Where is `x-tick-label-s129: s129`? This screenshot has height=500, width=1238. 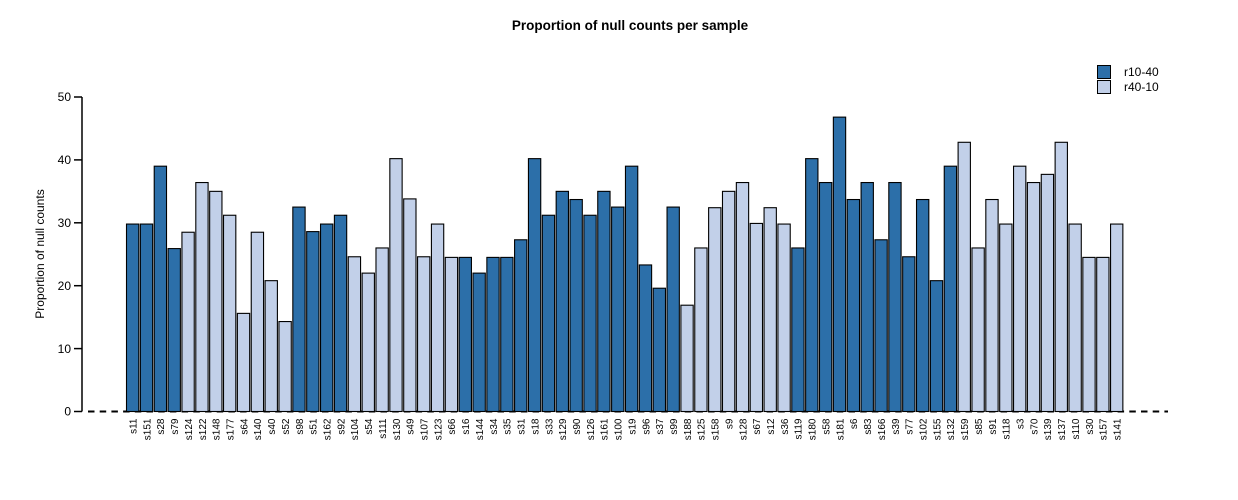 x-tick-label-s129: s129 is located at coordinates (563, 429).